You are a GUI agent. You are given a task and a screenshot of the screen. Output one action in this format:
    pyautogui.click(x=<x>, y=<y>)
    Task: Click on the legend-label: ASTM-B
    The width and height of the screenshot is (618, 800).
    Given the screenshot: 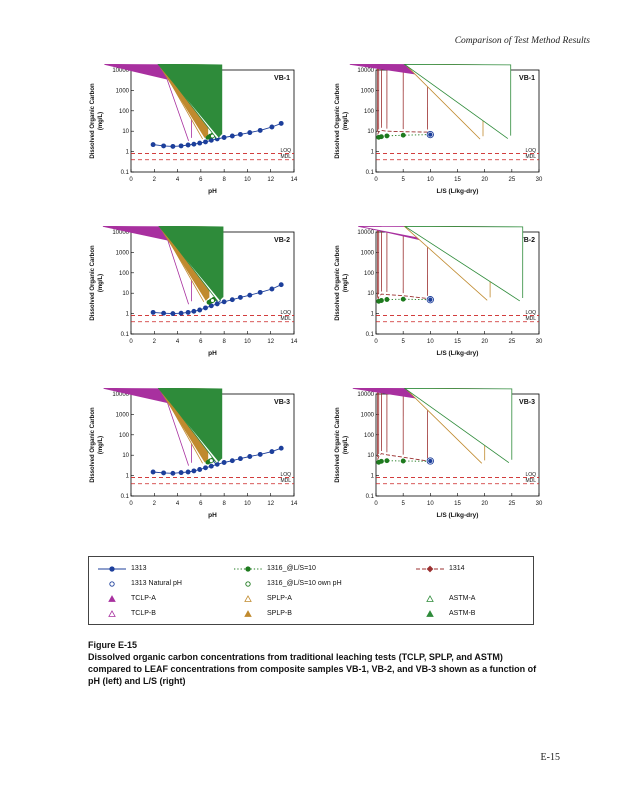 What is the action you would take?
    pyautogui.click(x=462, y=613)
    